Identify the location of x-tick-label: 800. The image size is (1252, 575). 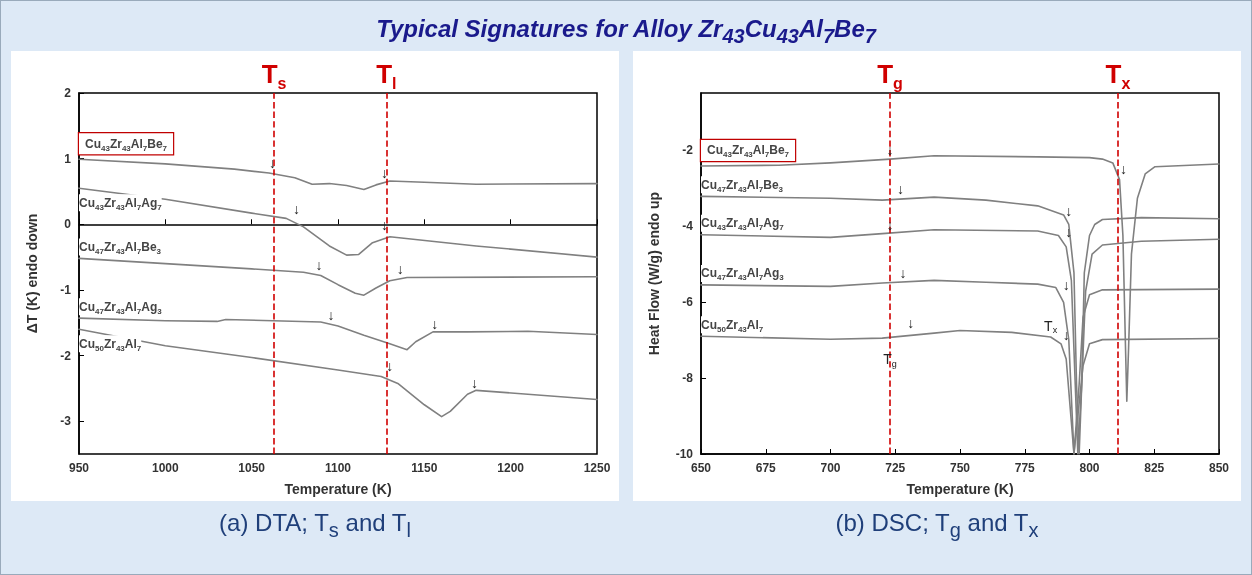
(1089, 468).